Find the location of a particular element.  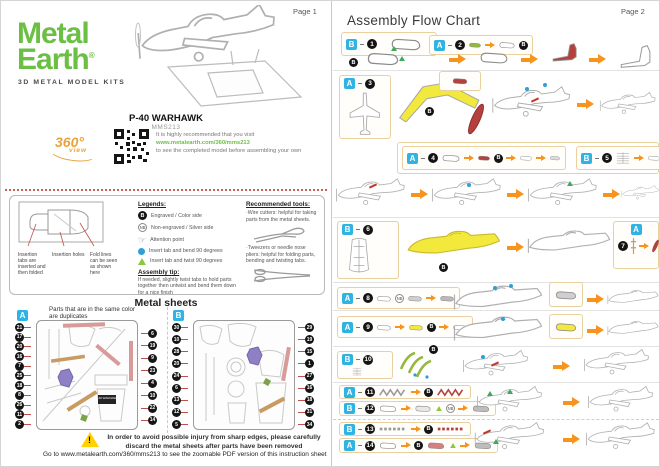

step-number: 7 is located at coordinates (623, 246).